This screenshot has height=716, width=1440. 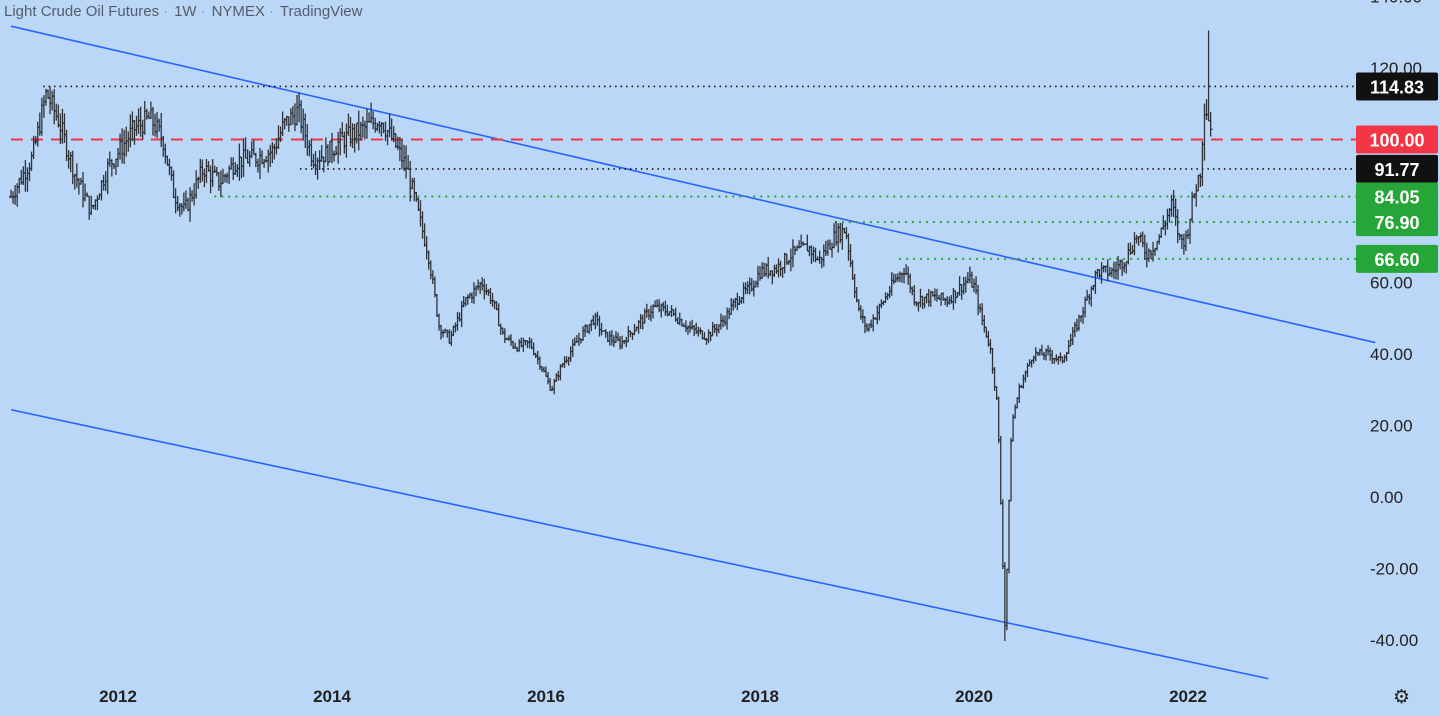 I want to click on interval-label: 1W, so click(x=185, y=11).